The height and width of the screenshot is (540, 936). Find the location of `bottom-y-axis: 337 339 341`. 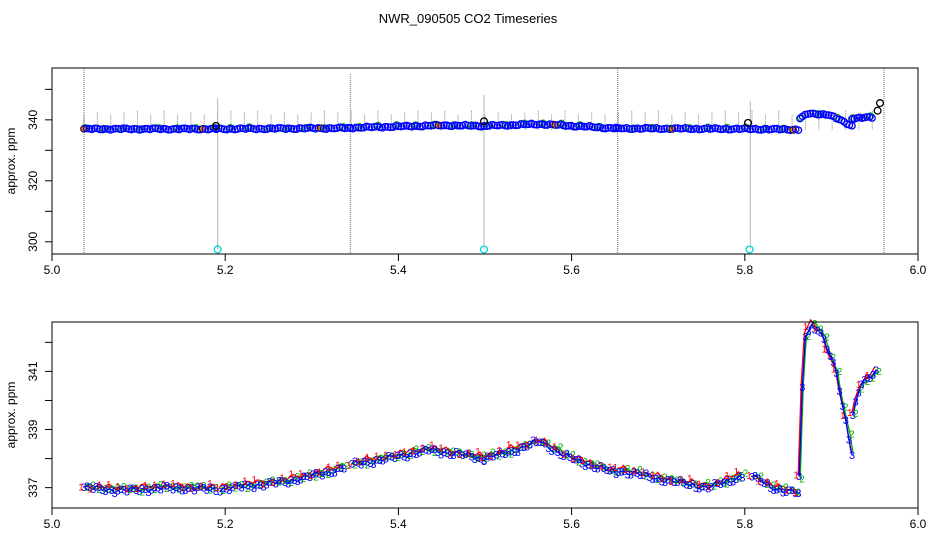

bottom-y-axis: 337 339 341 is located at coordinates (39, 419).